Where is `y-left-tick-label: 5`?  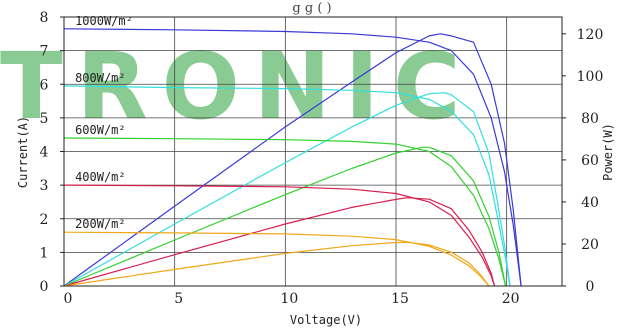
y-left-tick-label: 5 is located at coordinates (44, 119).